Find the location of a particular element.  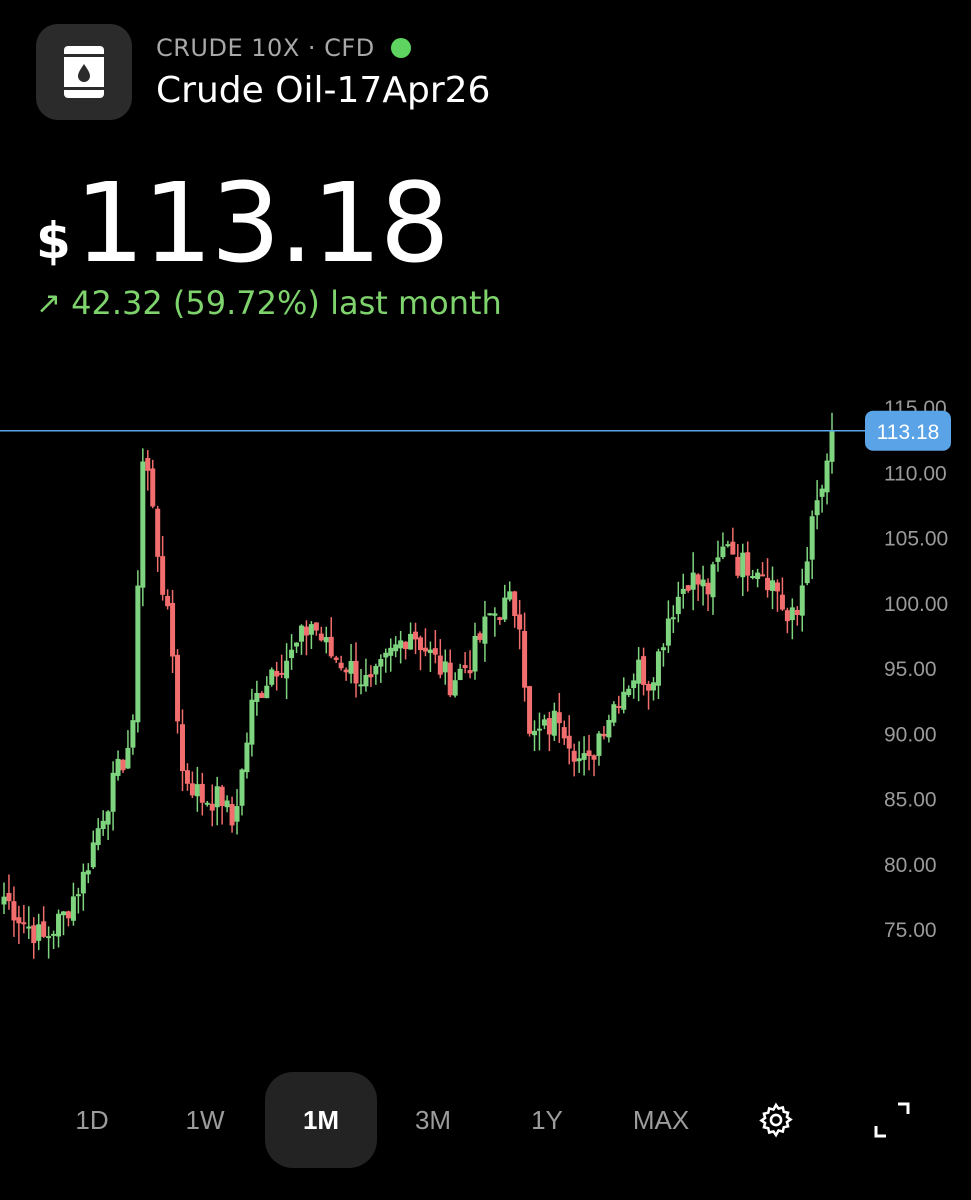

gear-icon is located at coordinates (776, 1120).